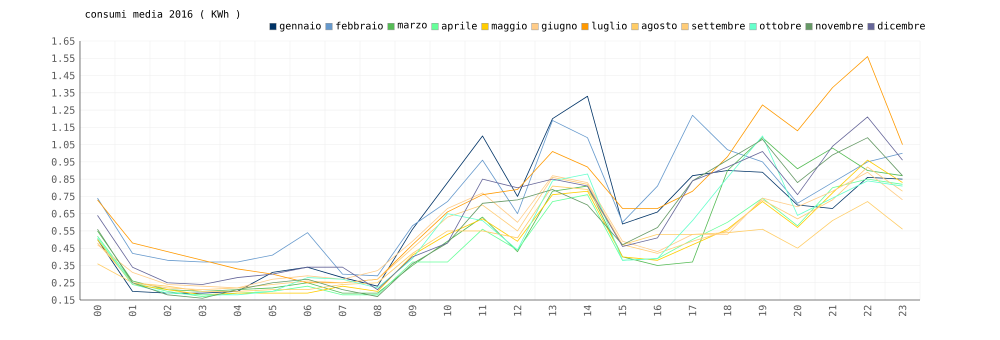  What do you see at coordinates (762, 310) in the screenshot?
I see `x-tick-label: 19` at bounding box center [762, 310].